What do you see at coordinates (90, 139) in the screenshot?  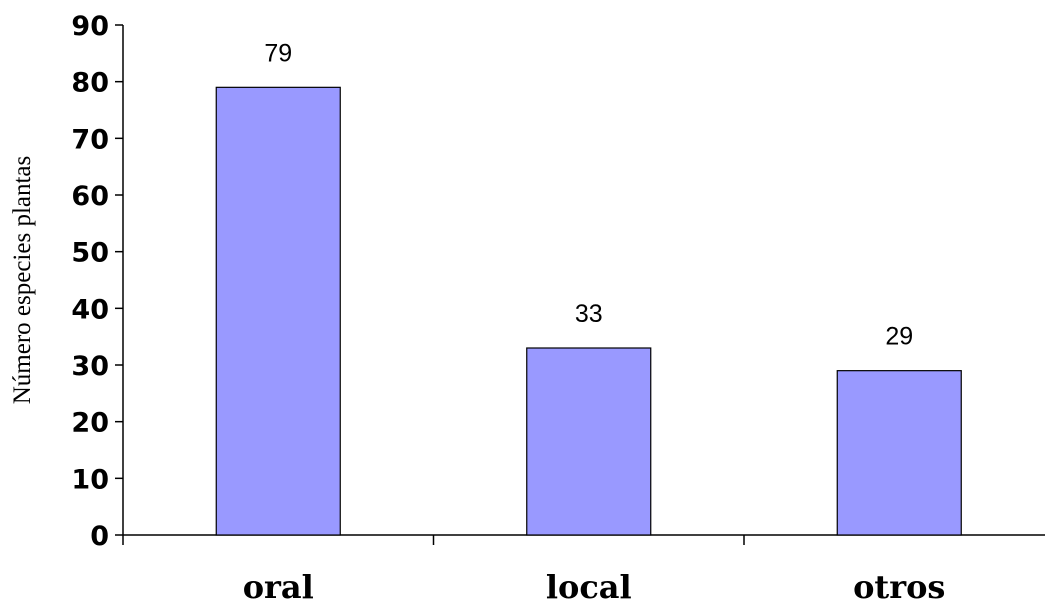 I see `y-tick-label: 70` at bounding box center [90, 139].